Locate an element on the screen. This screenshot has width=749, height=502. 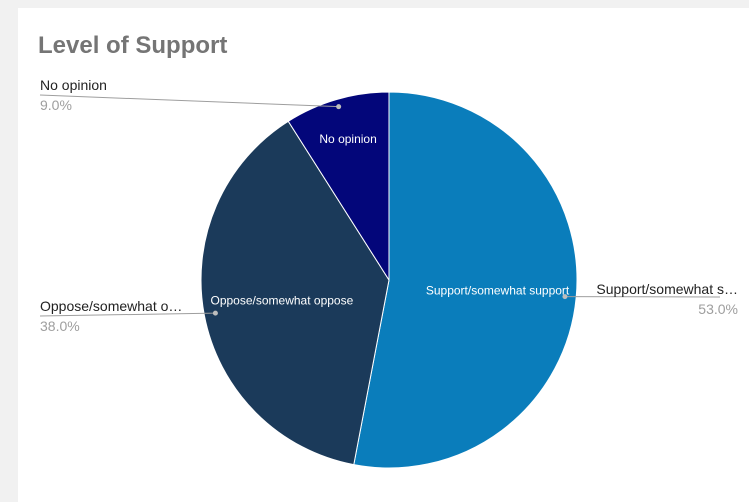
chart-title: Level of Support is located at coordinates (133, 45).